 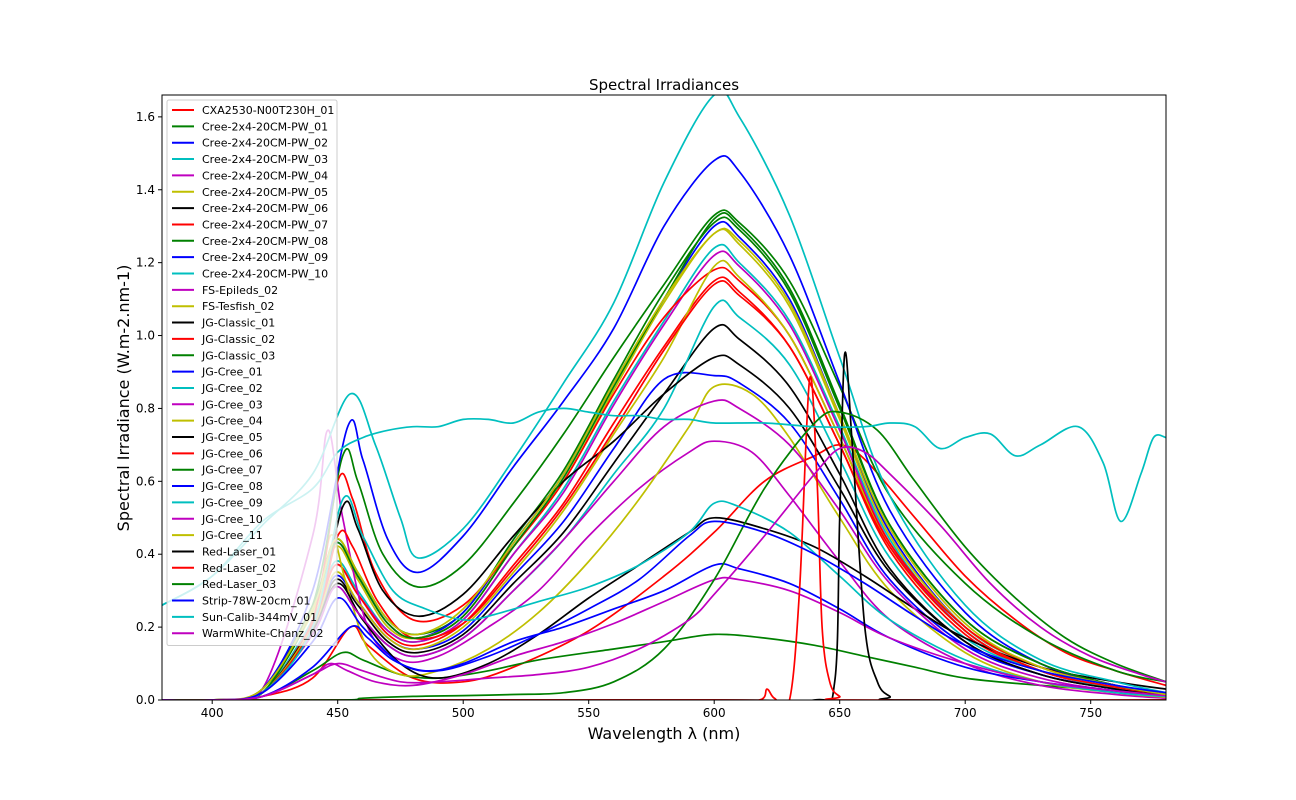 I want to click on legend-label: FS-Epileds_02, so click(x=240, y=290).